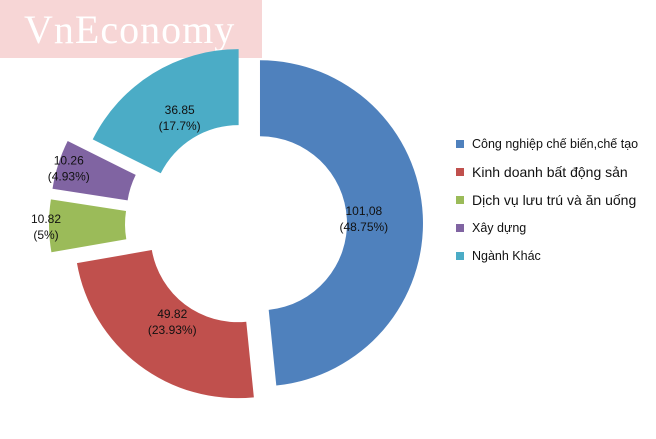 The width and height of the screenshot is (656, 439). I want to click on legend-label: Công nghiệp chế biến,chế tạo, so click(555, 144).